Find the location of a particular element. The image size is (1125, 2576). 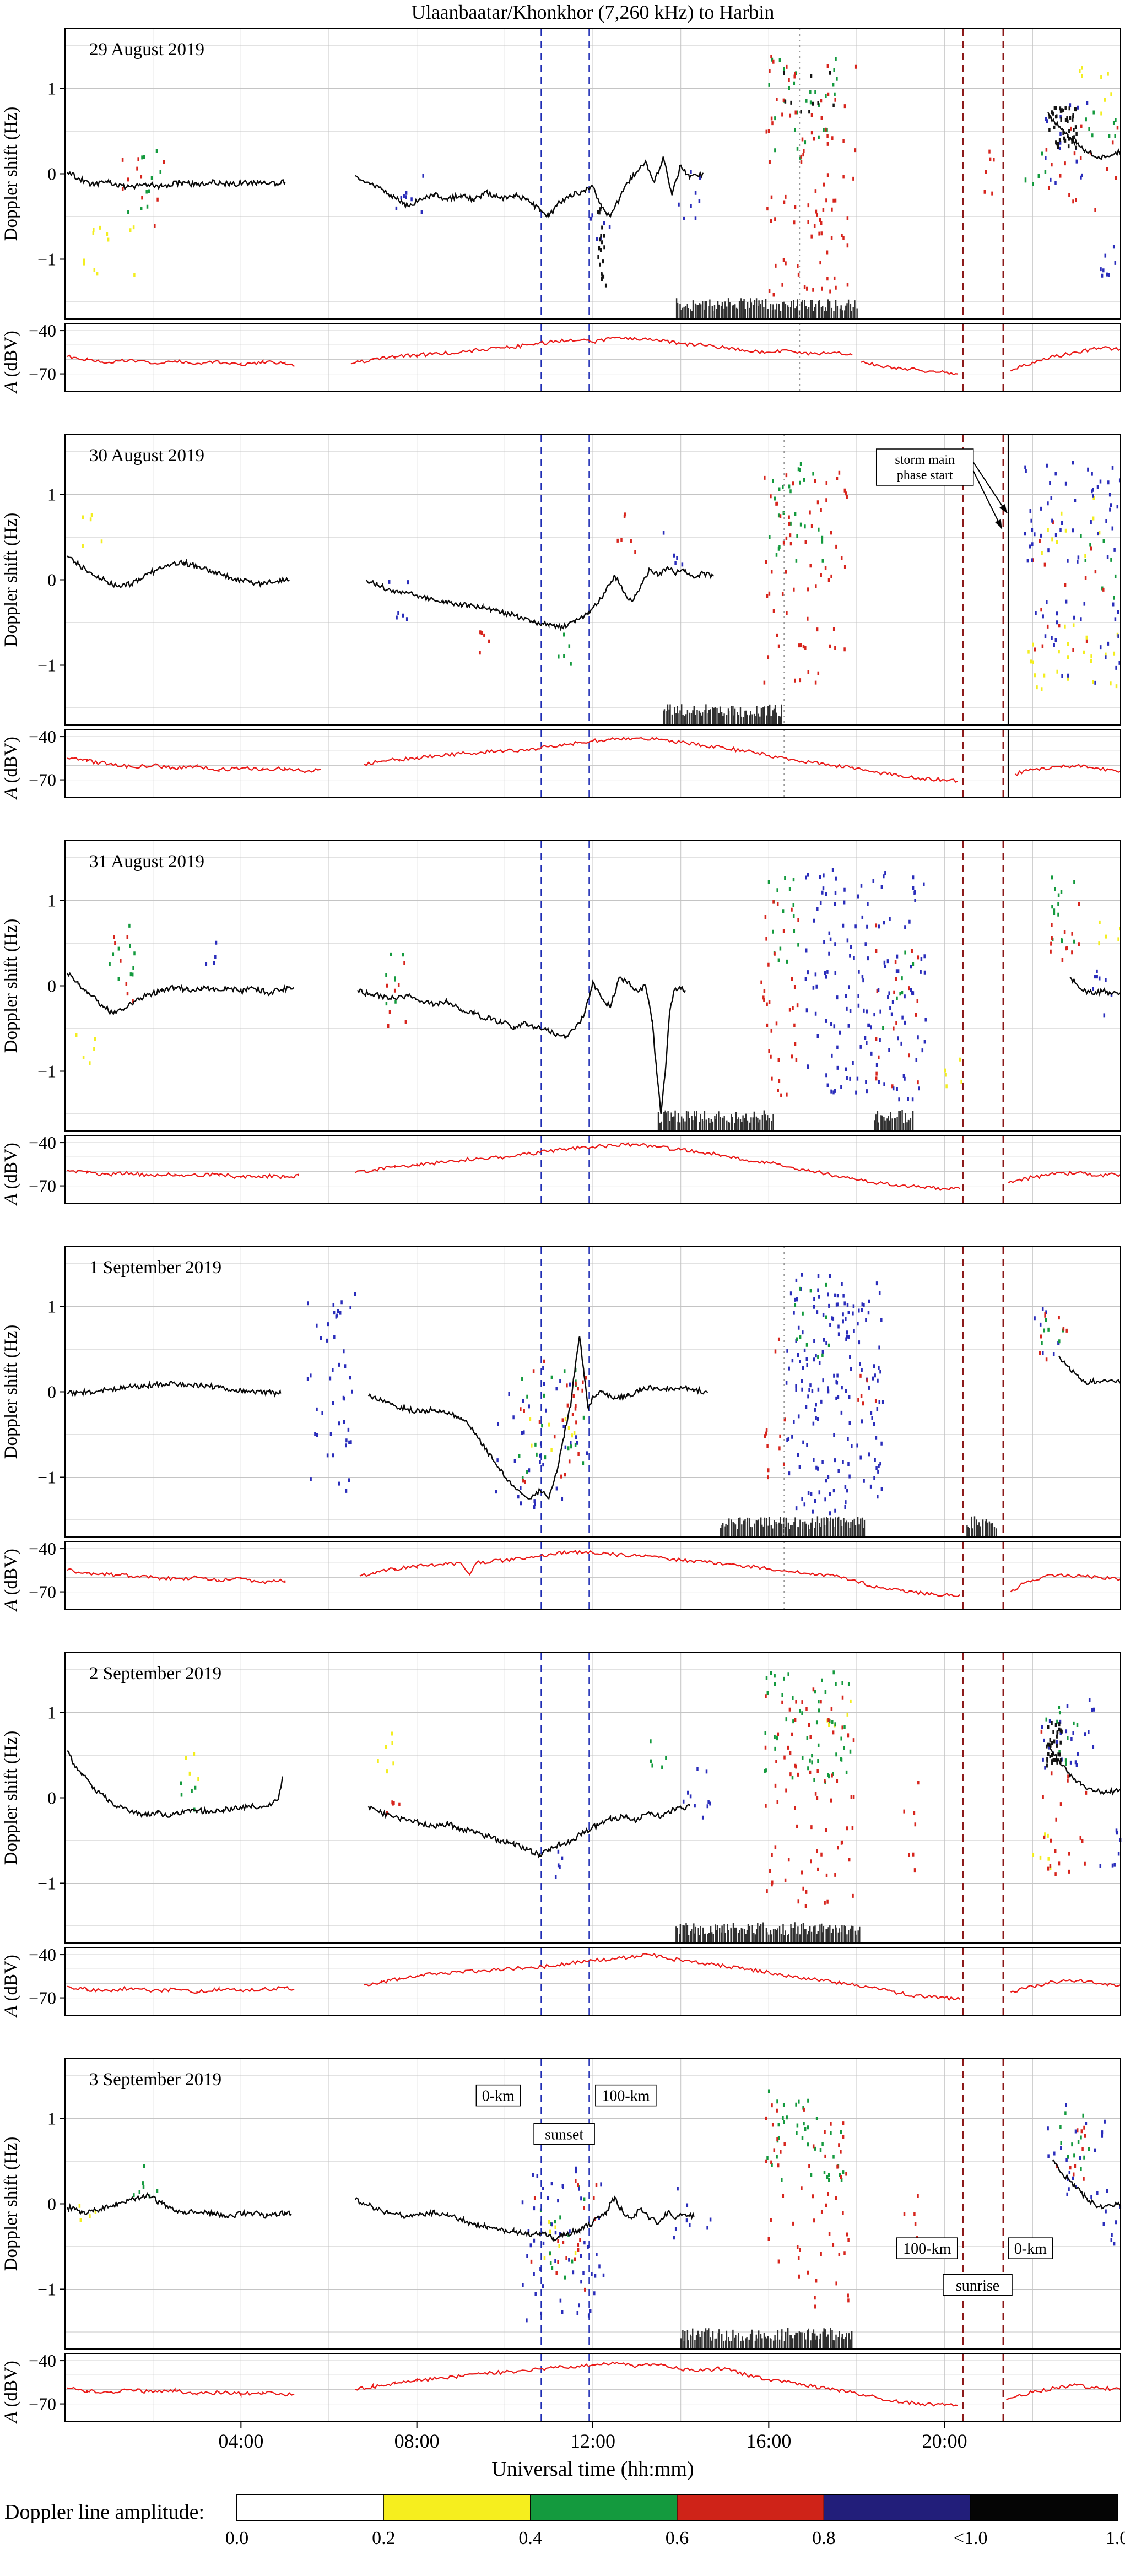

x-tick-label: 20:00 is located at coordinates (944, 2441).